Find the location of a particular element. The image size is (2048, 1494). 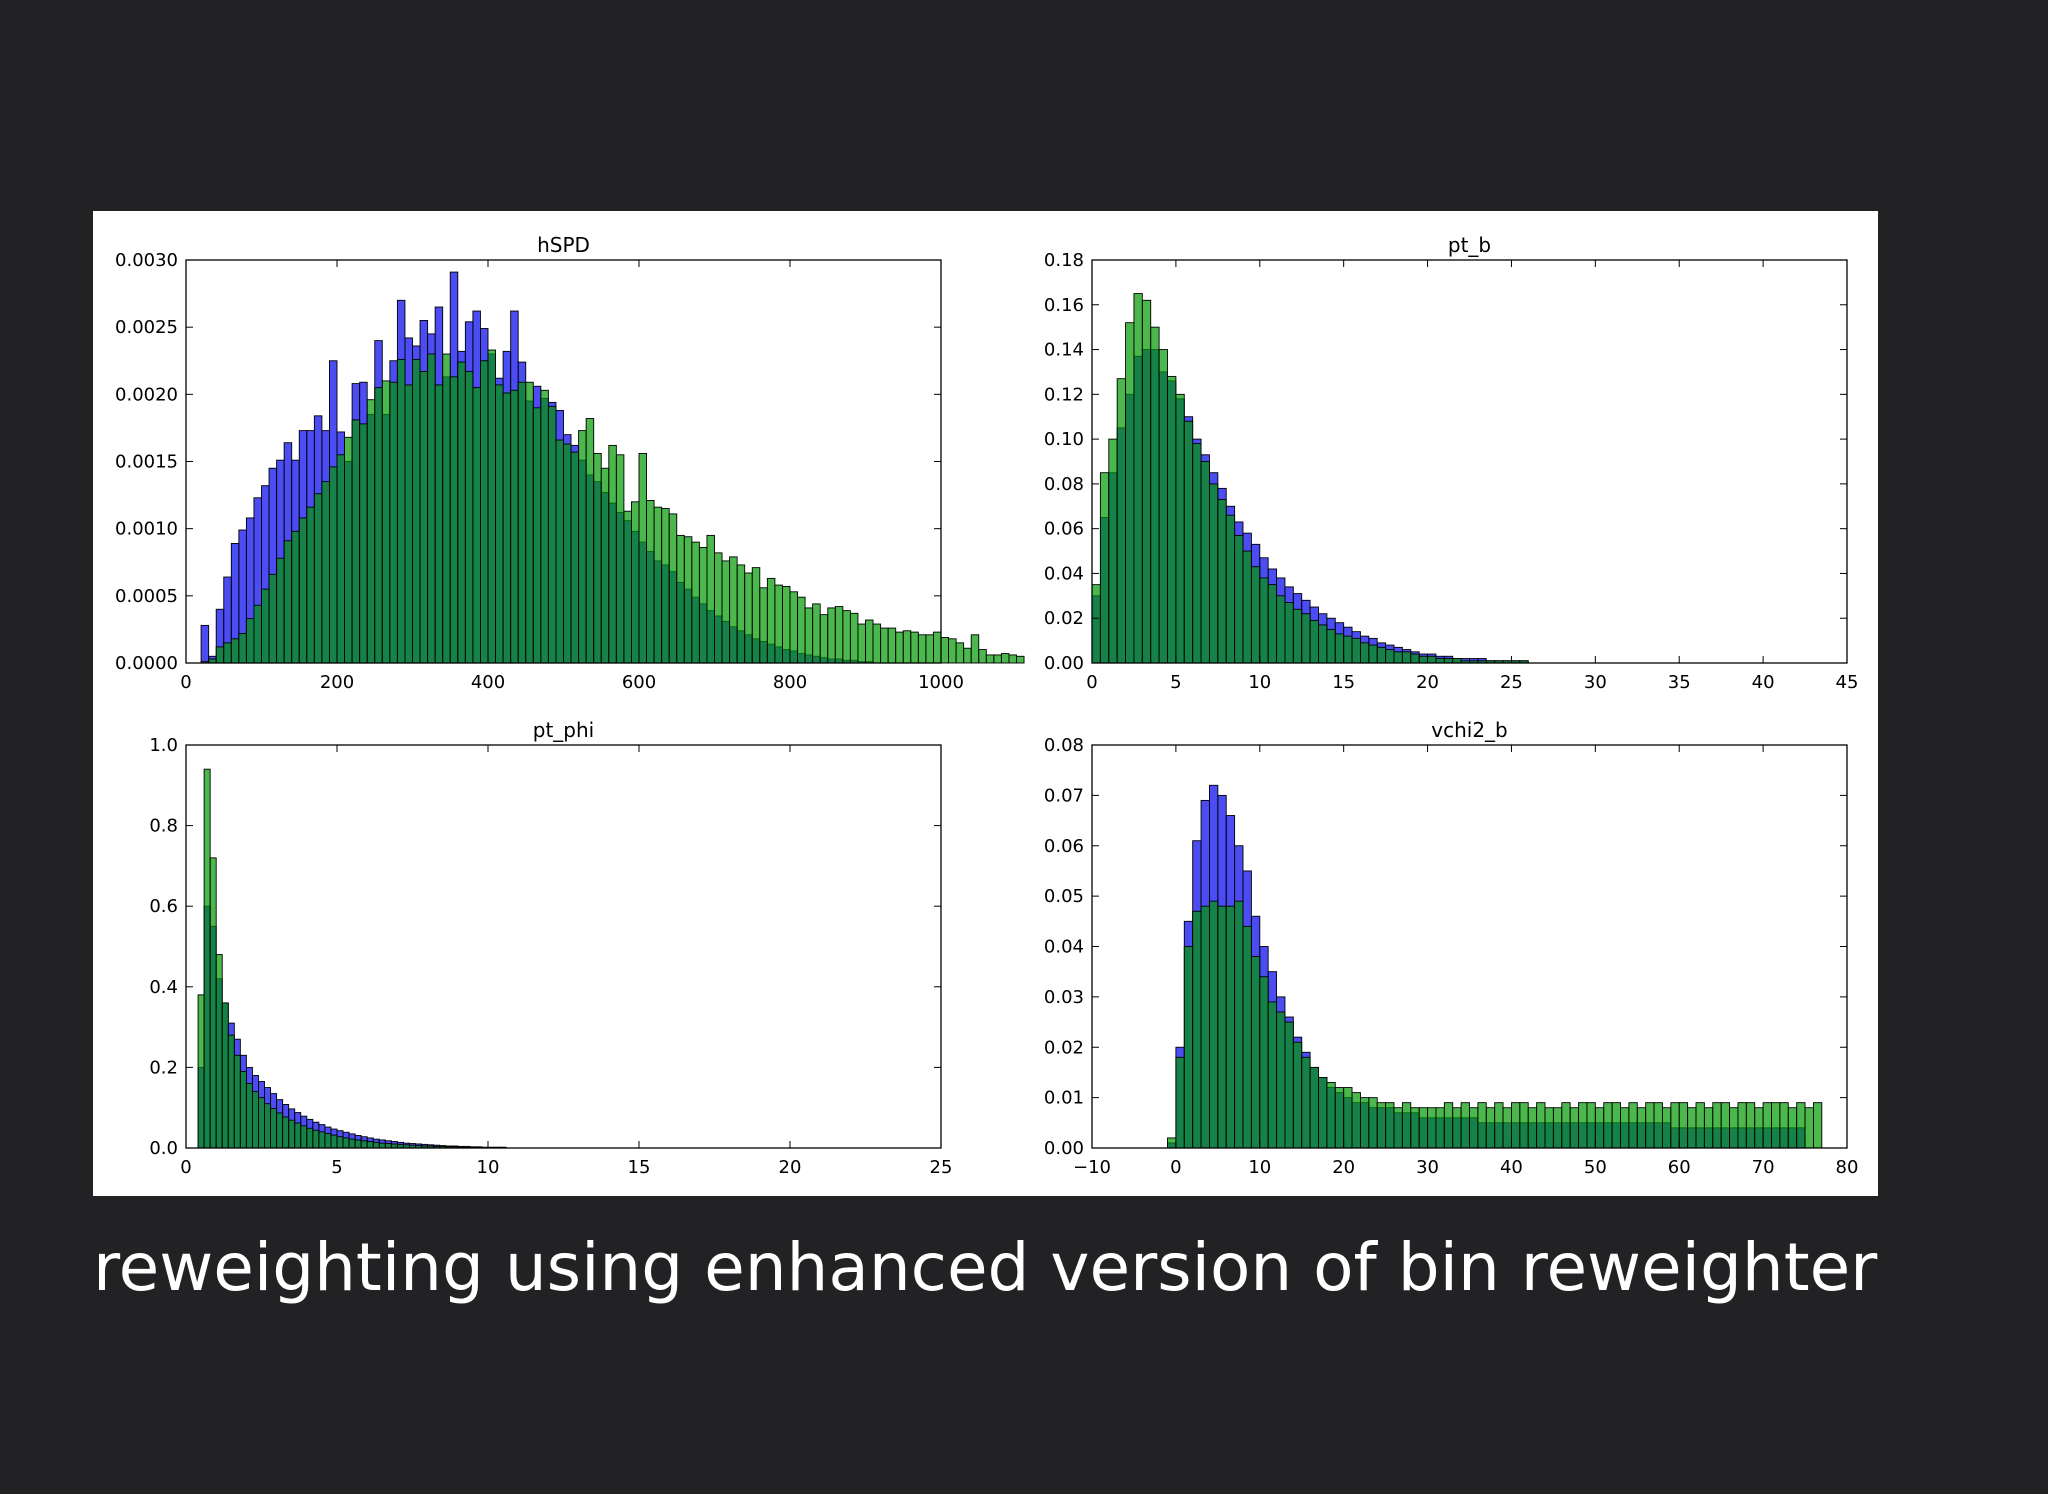

y-tick-label: 0.05 is located at coordinates (1064, 896).